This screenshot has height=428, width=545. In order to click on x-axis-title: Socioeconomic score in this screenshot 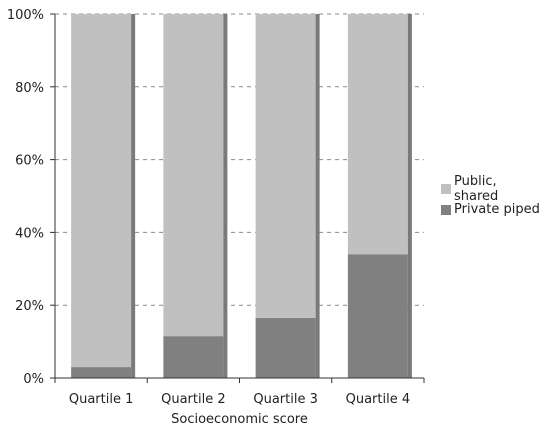, I will do `click(239, 419)`.